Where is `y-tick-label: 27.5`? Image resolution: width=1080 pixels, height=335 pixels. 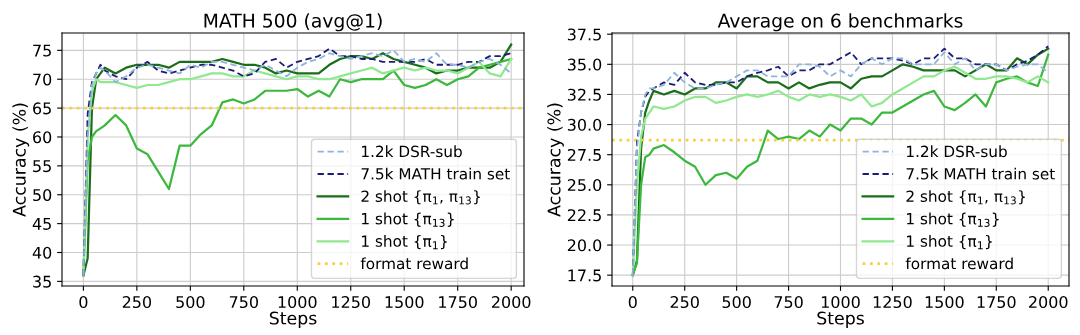
y-tick-label: 27.5 is located at coordinates (584, 154).